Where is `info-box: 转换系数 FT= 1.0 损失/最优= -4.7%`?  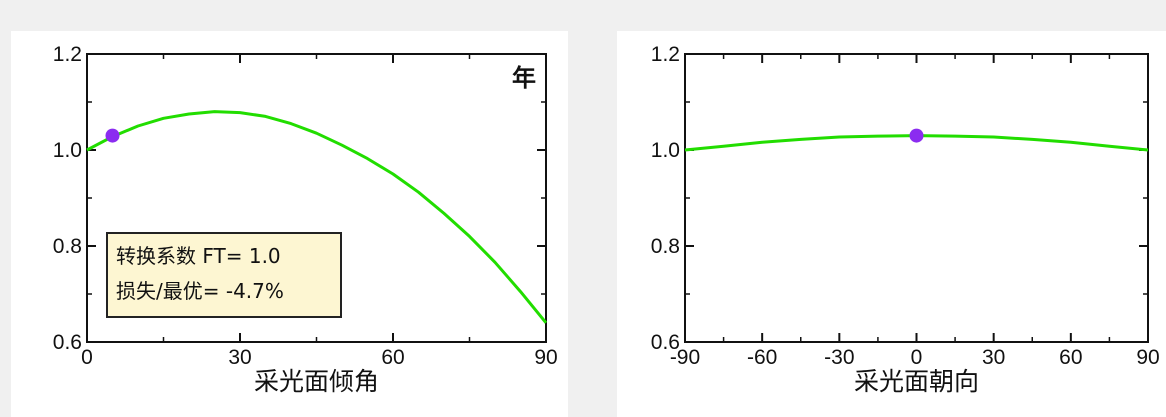
info-box: 转换系数 FT= 1.0 损失/最优= -4.7% is located at coordinates (224, 275).